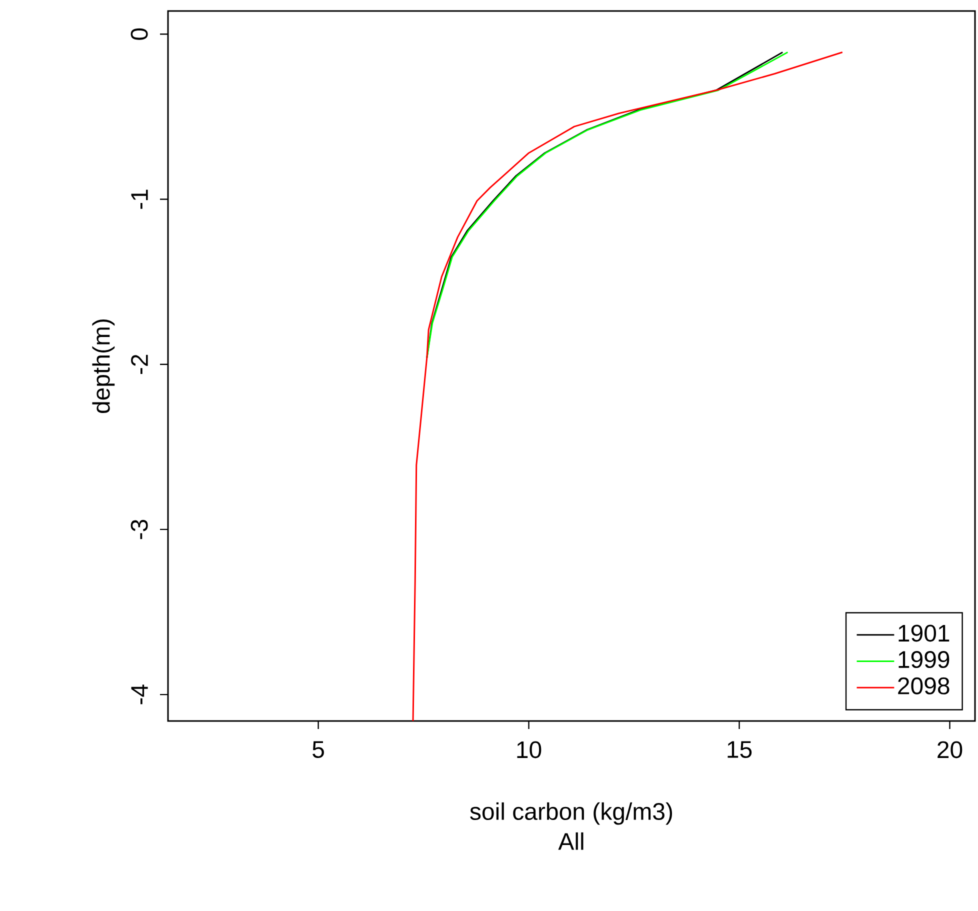  I want to click on x-tick-label: 15, so click(740, 749).